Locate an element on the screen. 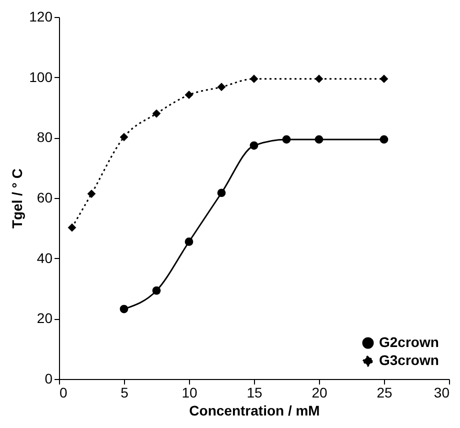 The height and width of the screenshot is (428, 460). y-tick-label: 40 is located at coordinates (44, 258).